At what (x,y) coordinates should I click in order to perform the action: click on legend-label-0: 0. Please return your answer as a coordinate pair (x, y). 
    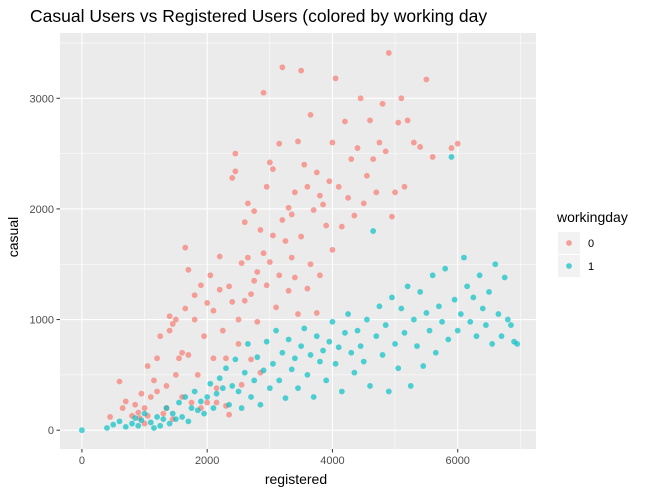
    Looking at the image, I should click on (591, 244).